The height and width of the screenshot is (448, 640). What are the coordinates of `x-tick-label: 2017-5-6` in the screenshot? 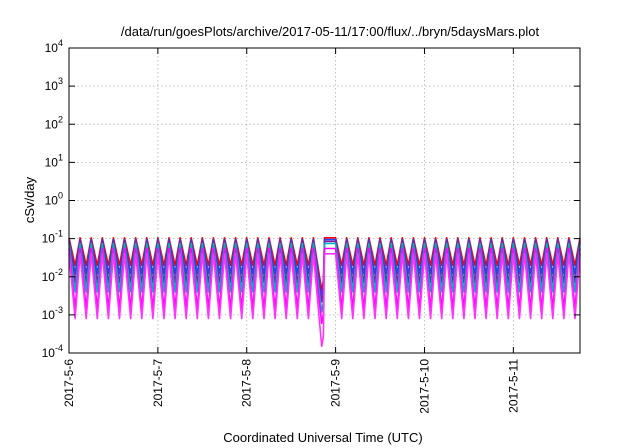 It's located at (69, 383).